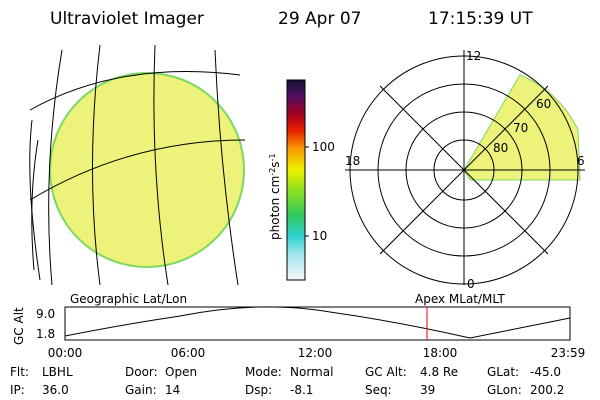  I want to click on exponent: -1, so click(272, 157).